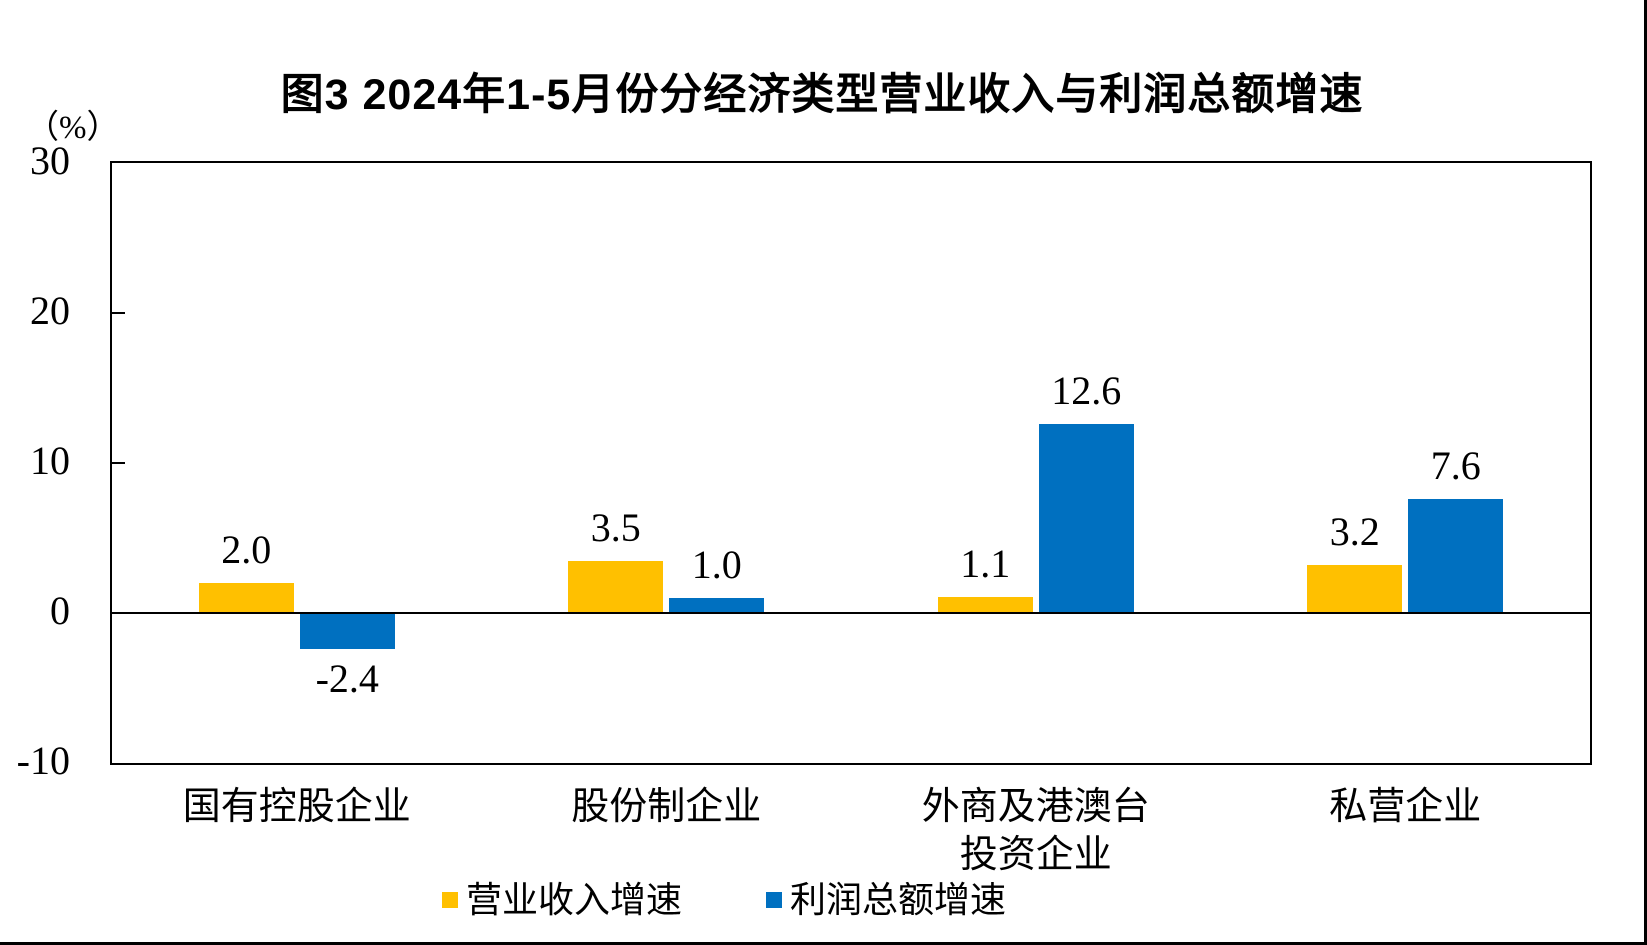  What do you see at coordinates (716, 564) in the screenshot?
I see `bar-value-label-profit-1: 1.0` at bounding box center [716, 564].